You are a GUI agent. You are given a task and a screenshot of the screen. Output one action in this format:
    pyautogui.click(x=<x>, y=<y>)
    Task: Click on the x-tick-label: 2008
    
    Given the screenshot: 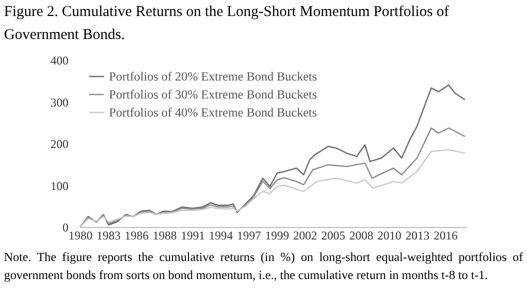 What is the action you would take?
    pyautogui.click(x=361, y=235)
    